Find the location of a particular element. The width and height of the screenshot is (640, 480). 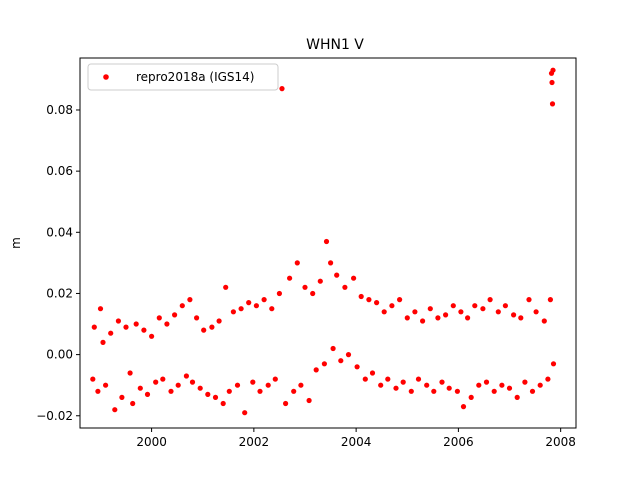

legend-label: repro2018a (IGS14) is located at coordinates (195, 77).